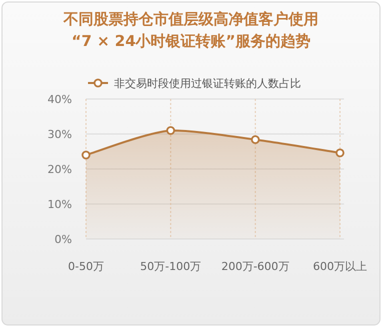  Describe the element at coordinates (60, 204) in the screenshot. I see `y-tick-label: 10%` at that location.